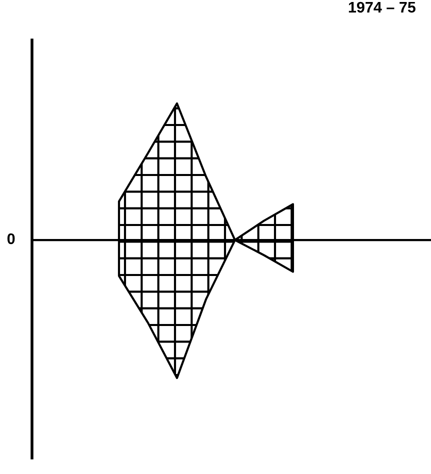 The height and width of the screenshot is (474, 431). Describe the element at coordinates (11, 238) in the screenshot. I see `text: 0` at that location.